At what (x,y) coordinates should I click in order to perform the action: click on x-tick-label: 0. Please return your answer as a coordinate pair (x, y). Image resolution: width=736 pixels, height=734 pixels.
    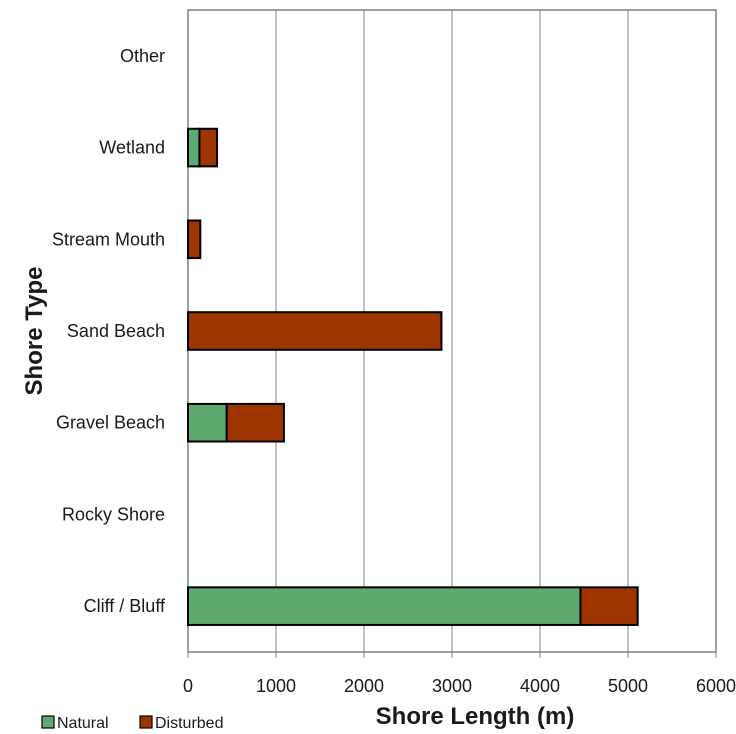
    Looking at the image, I should click on (188, 686).